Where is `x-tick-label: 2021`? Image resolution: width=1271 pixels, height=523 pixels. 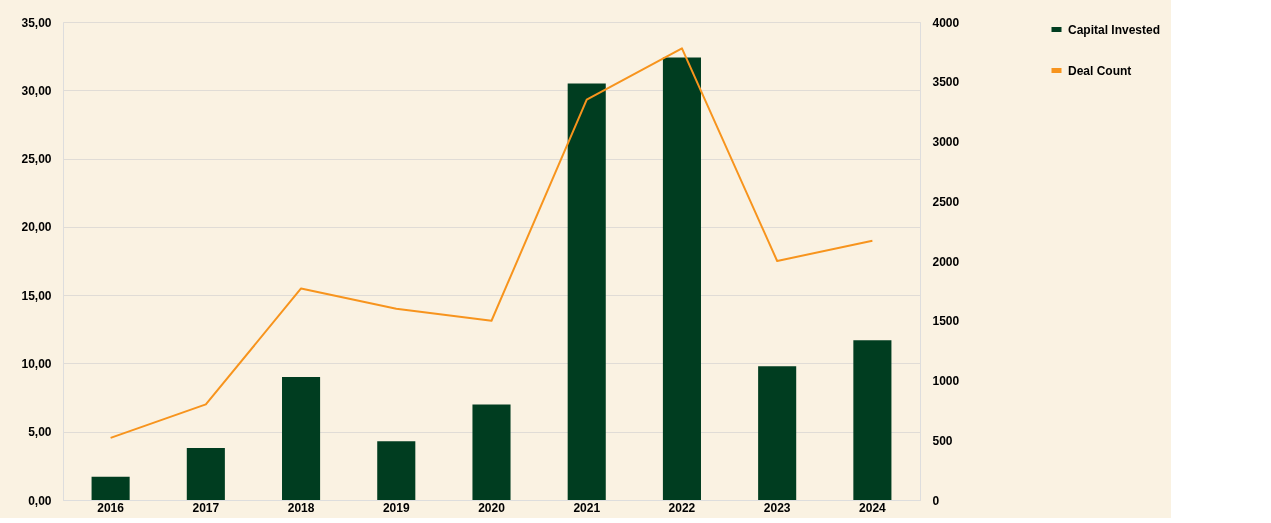 x-tick-label: 2021 is located at coordinates (587, 507).